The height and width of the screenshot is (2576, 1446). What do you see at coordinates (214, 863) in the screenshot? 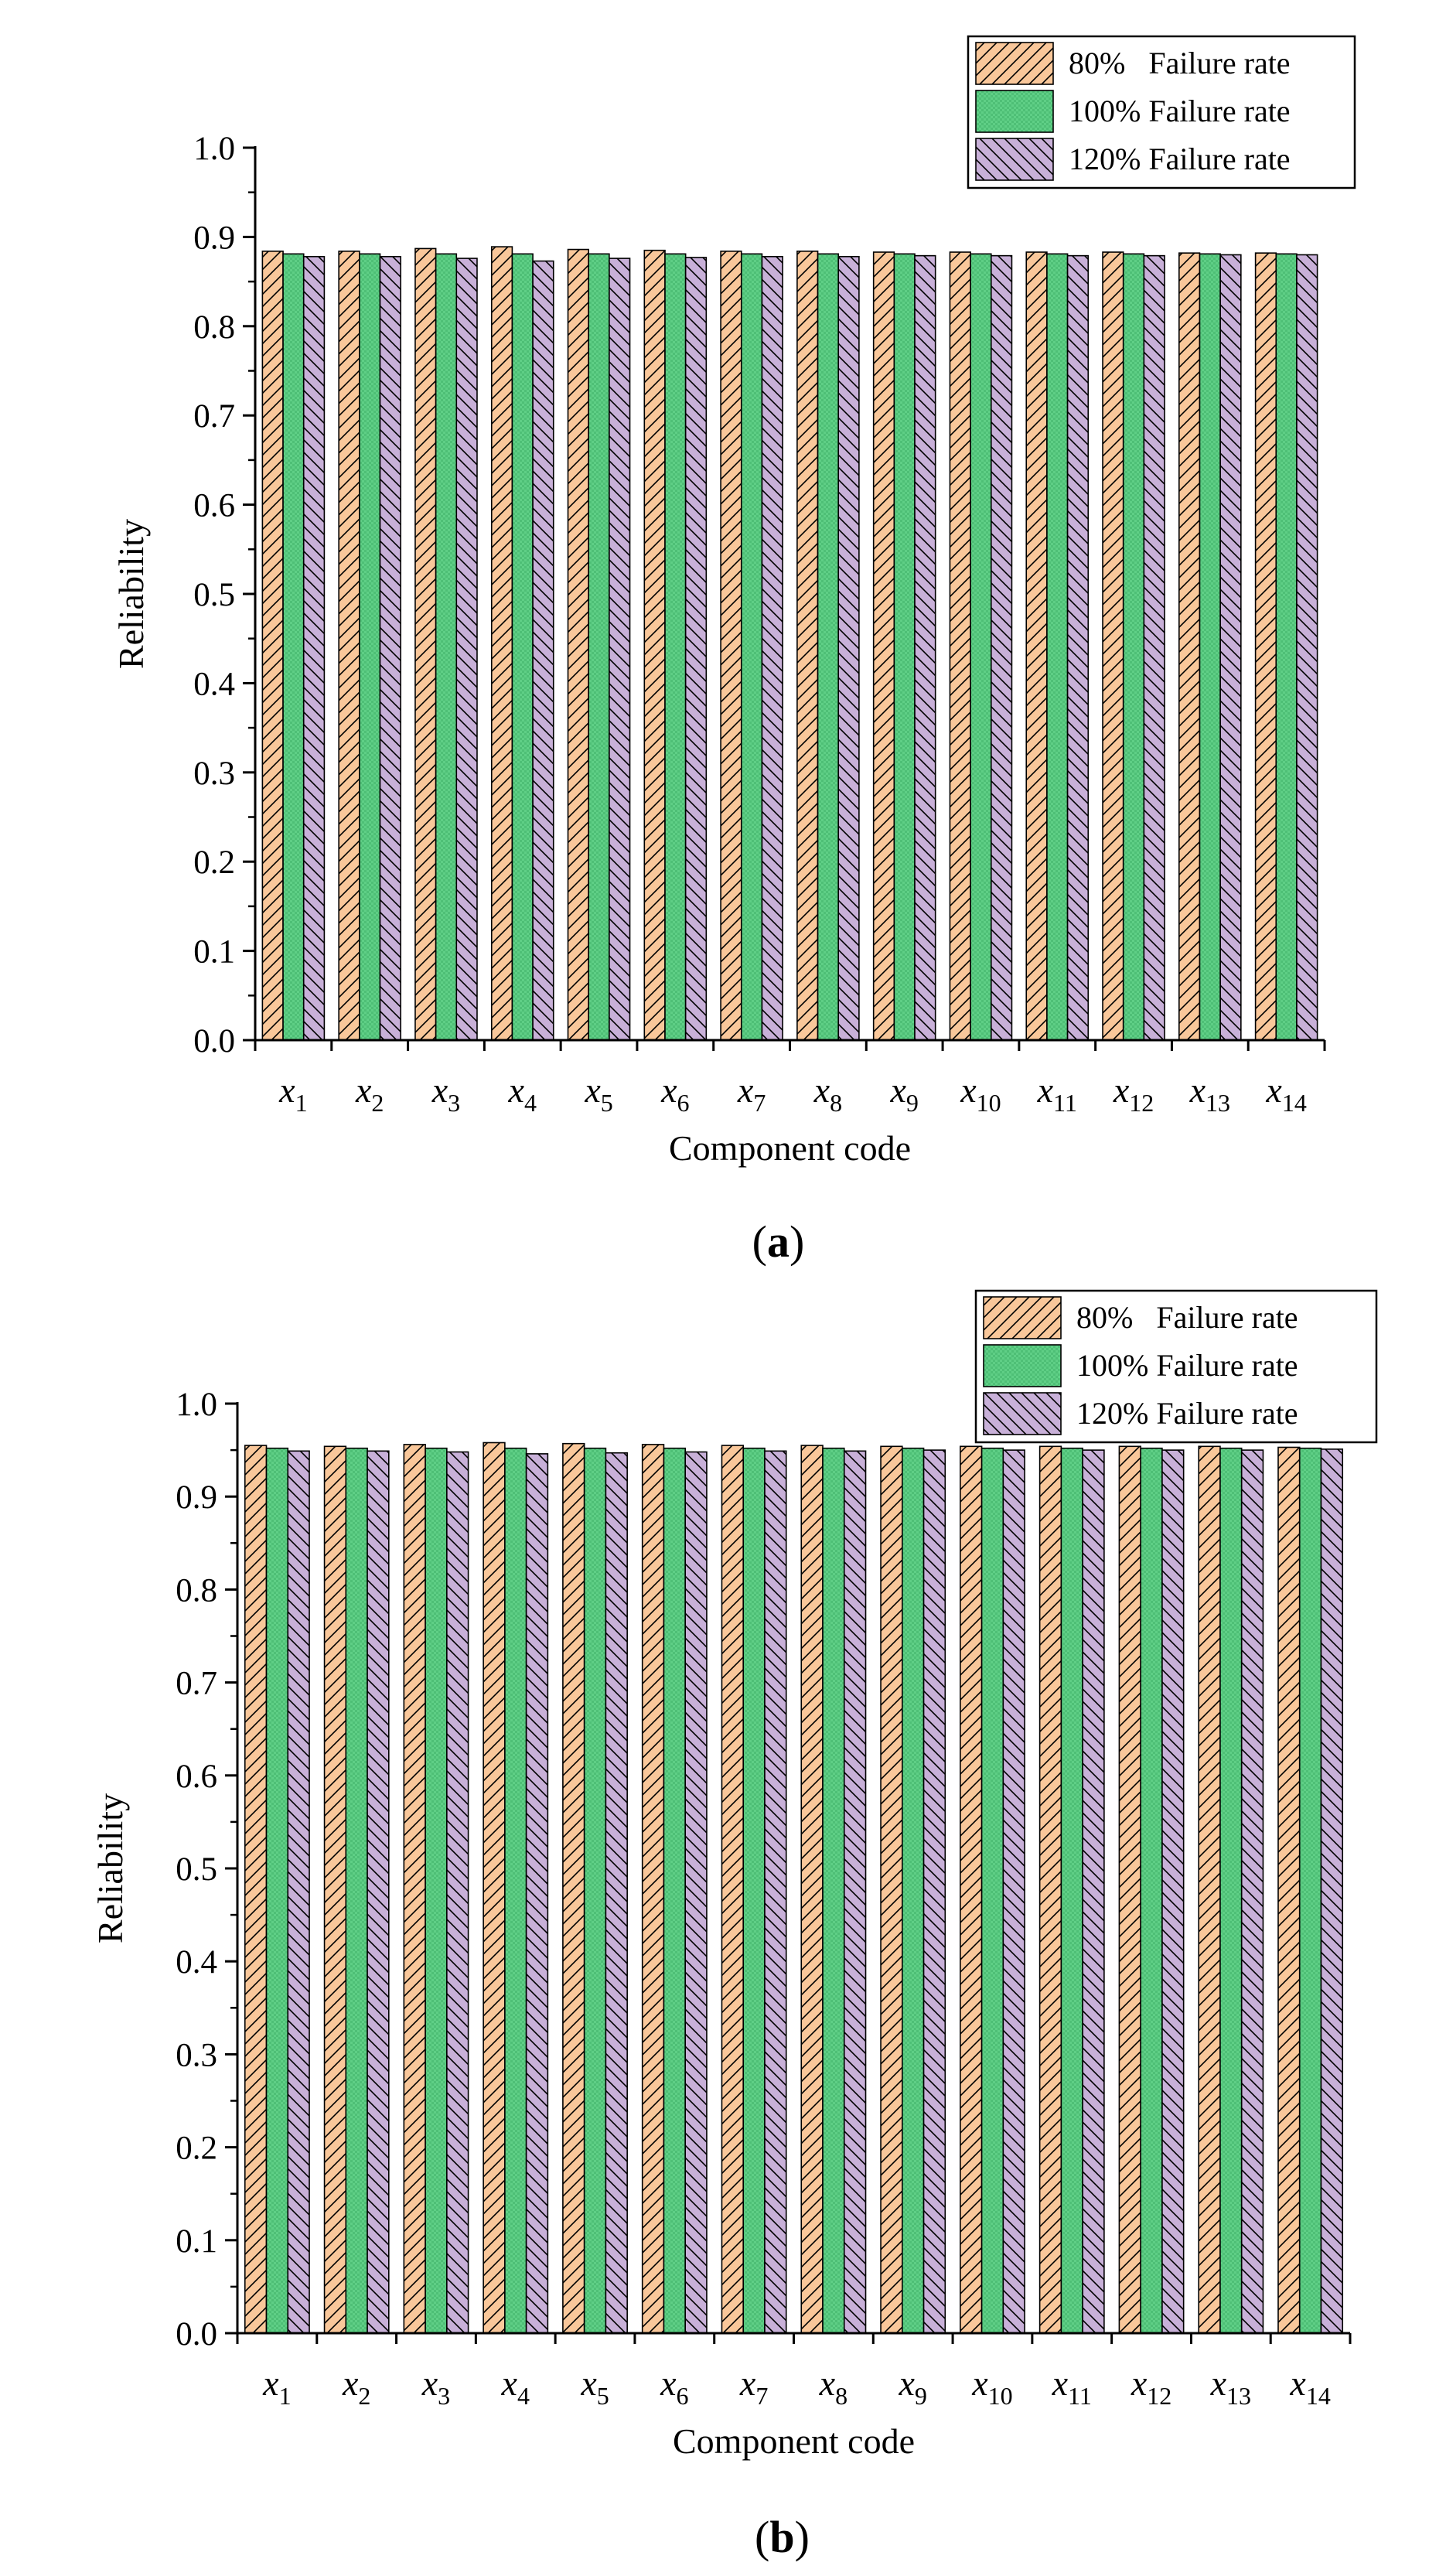
I see `y-tick-label: 0.2` at bounding box center [214, 863].